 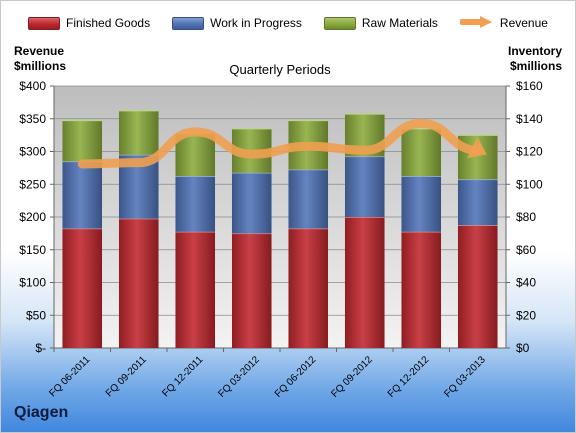 I want to click on left-tick-label: $-, so click(x=40, y=348).